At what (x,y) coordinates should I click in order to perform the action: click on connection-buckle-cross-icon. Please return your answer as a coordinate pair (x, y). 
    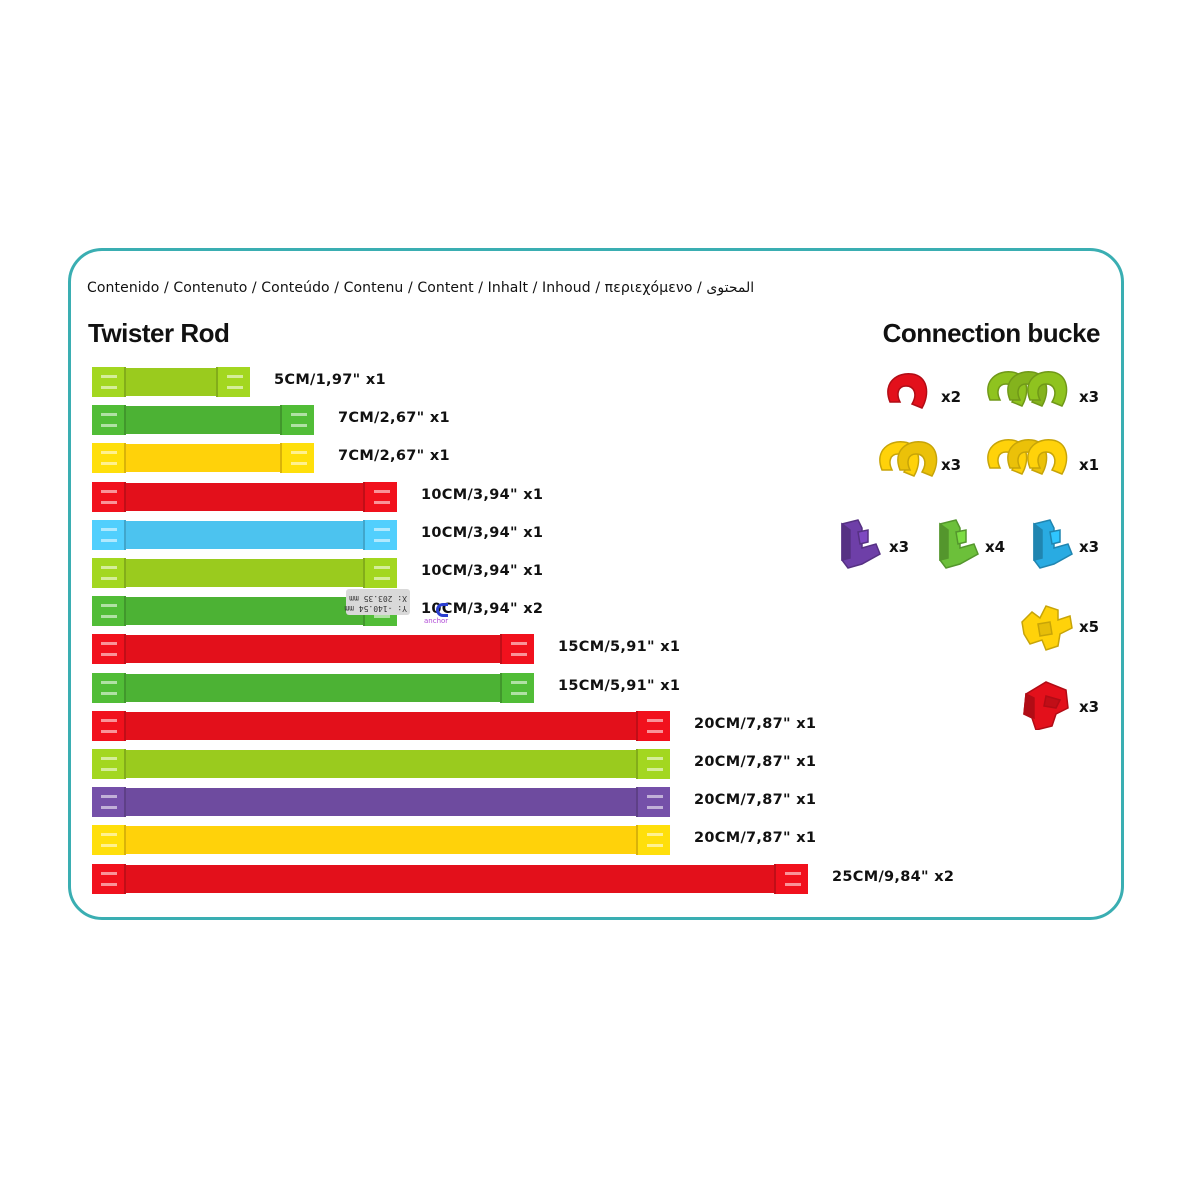
    Looking at the image, I should click on (1046, 628).